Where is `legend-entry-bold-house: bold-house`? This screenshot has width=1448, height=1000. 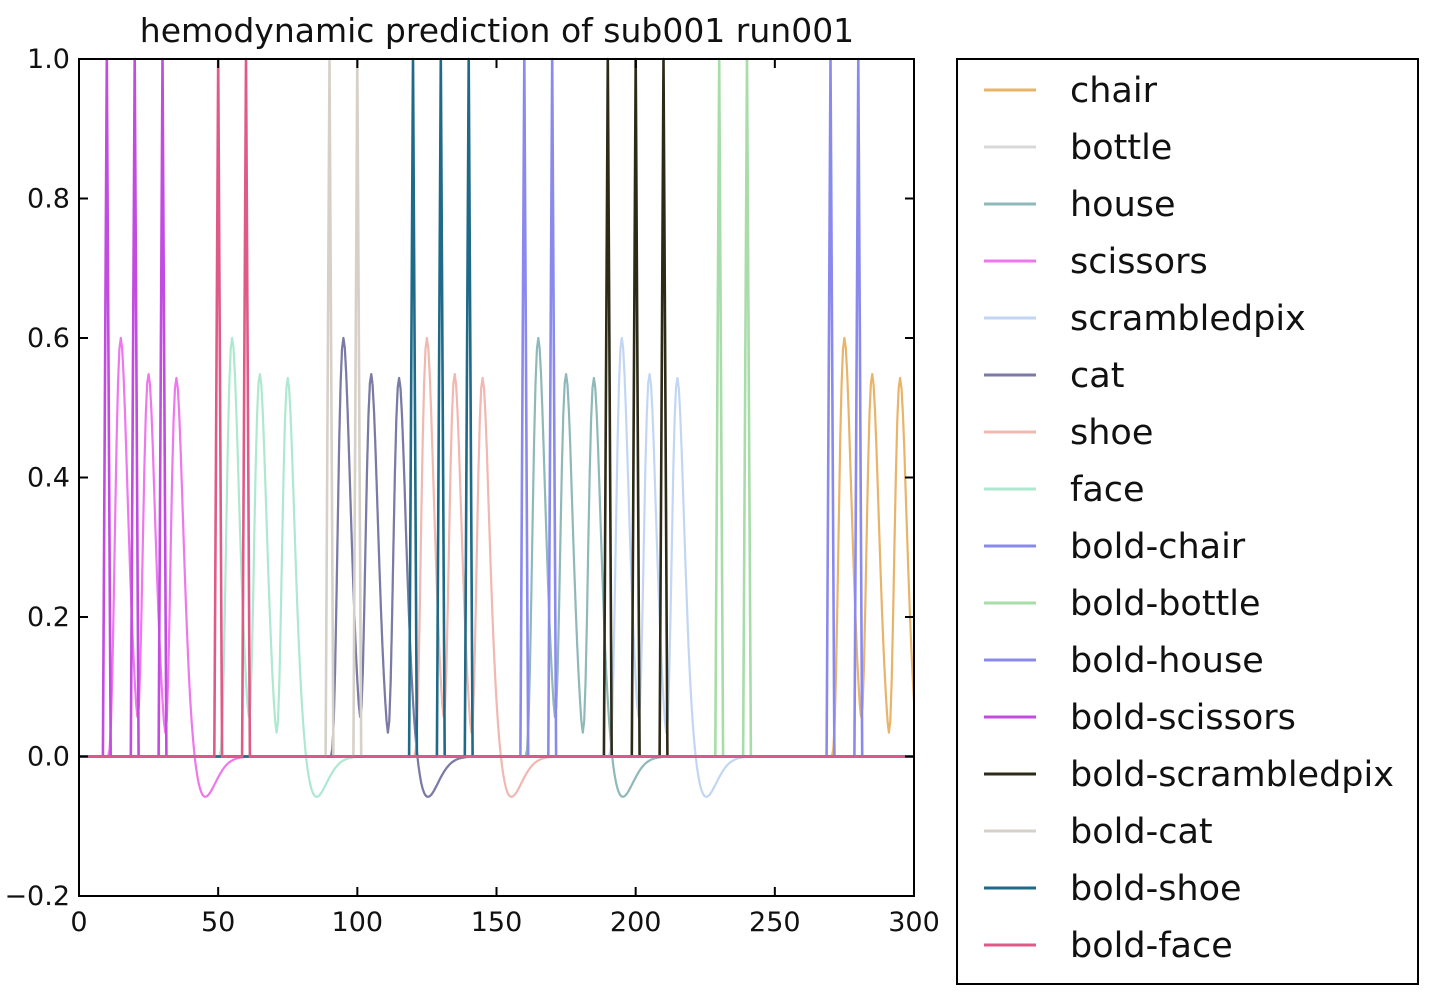
legend-entry-bold-house: bold-house is located at coordinates (1124, 661).